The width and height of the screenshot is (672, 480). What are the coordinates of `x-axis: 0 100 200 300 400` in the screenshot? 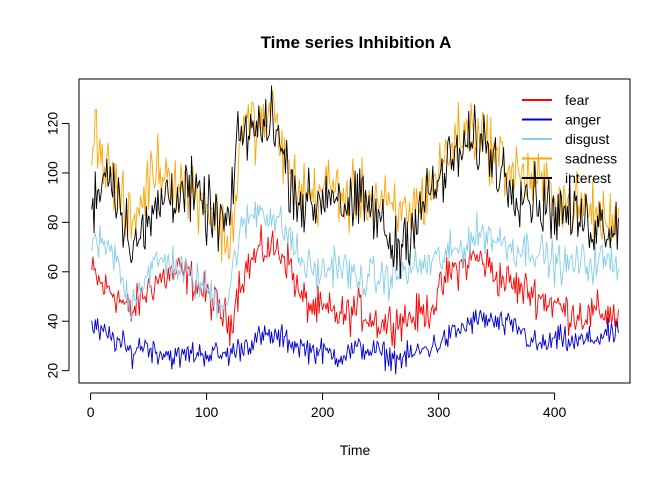 It's located at (327, 406).